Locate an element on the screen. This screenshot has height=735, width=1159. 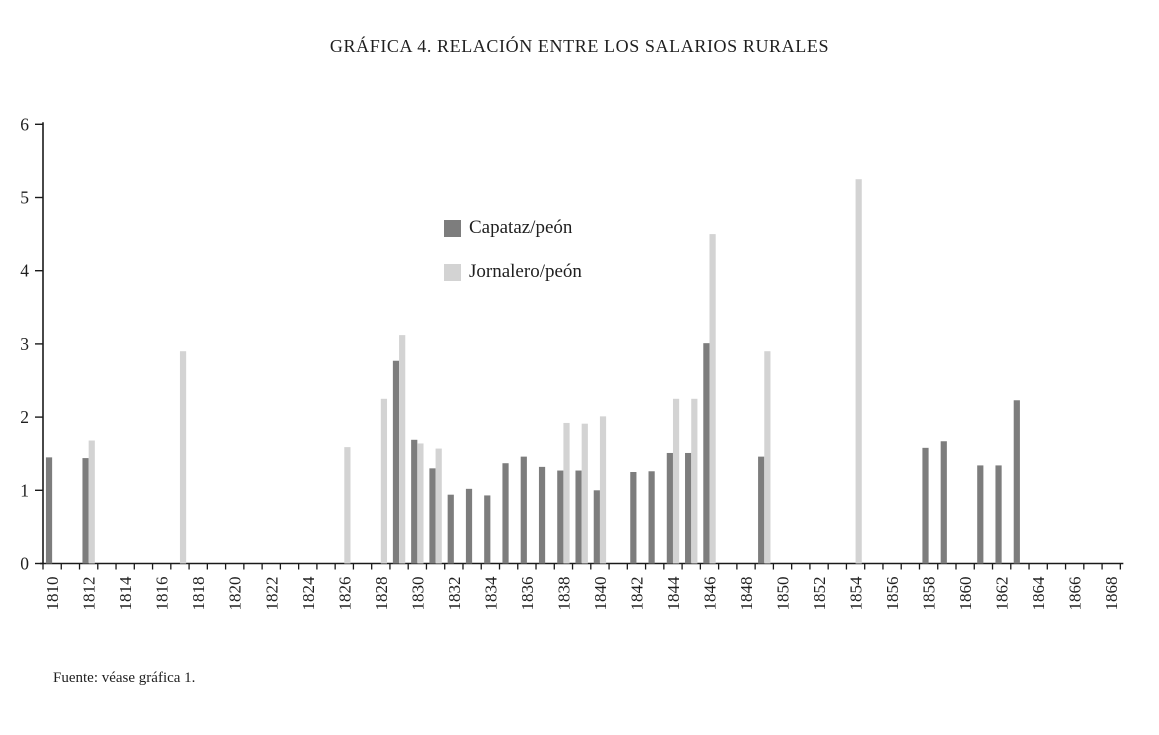
x-tick-label-1810: 1810 is located at coordinates (52, 594).